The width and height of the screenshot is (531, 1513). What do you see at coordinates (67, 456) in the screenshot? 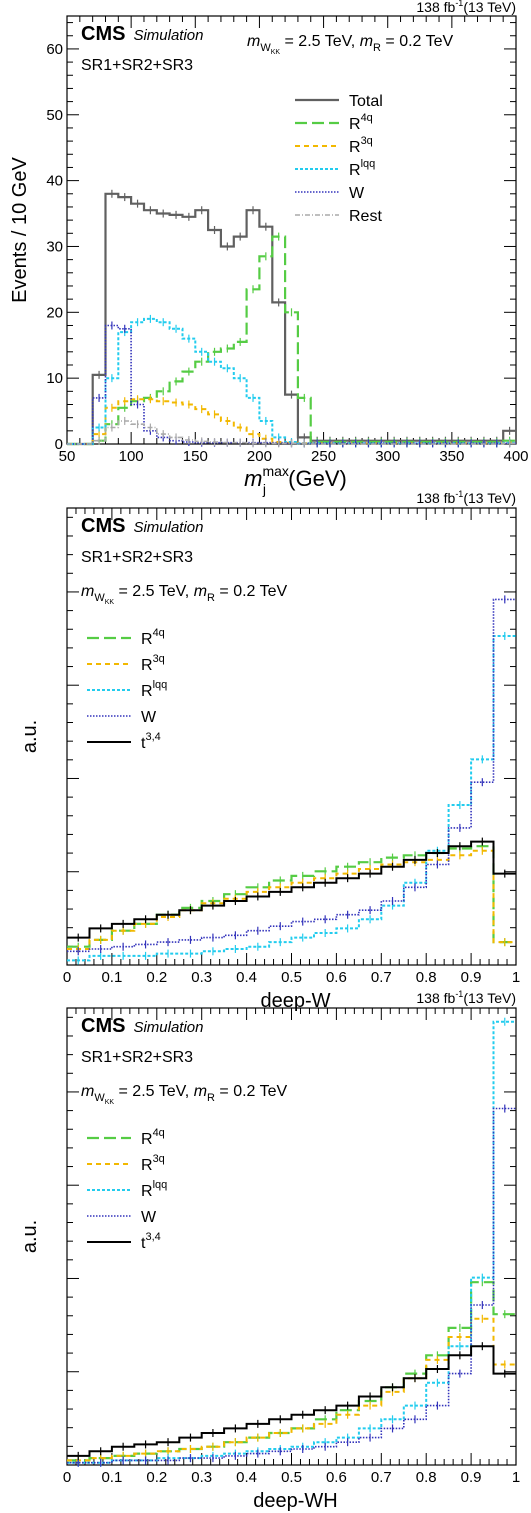
I see `x-tick-label: 50` at bounding box center [67, 456].